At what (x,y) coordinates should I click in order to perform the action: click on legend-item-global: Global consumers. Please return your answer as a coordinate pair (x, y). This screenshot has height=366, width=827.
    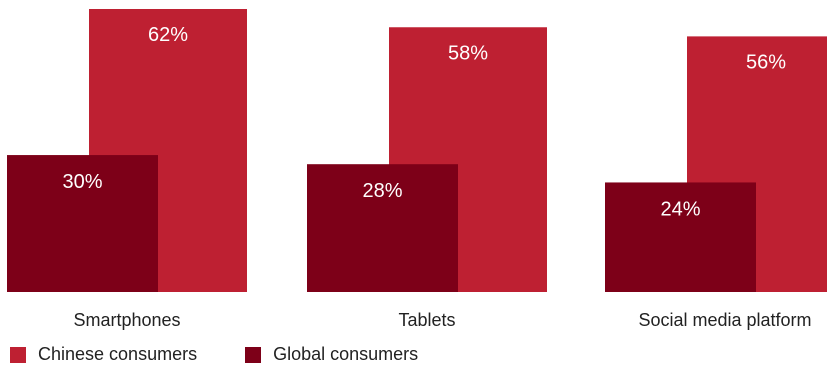
    Looking at the image, I should click on (331, 354).